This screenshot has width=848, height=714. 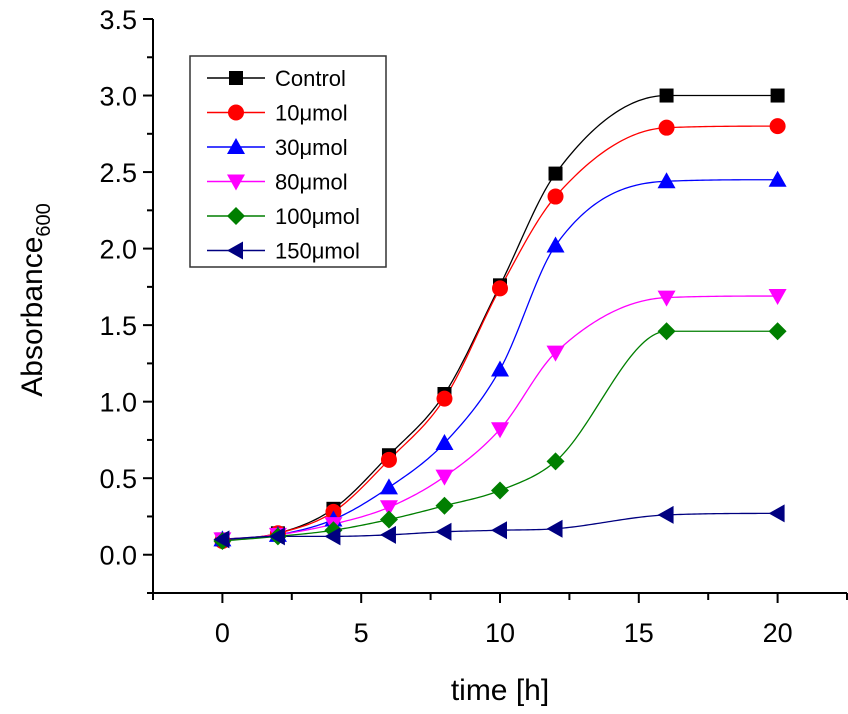 What do you see at coordinates (639, 633) in the screenshot?
I see `x-tick-label: 15` at bounding box center [639, 633].